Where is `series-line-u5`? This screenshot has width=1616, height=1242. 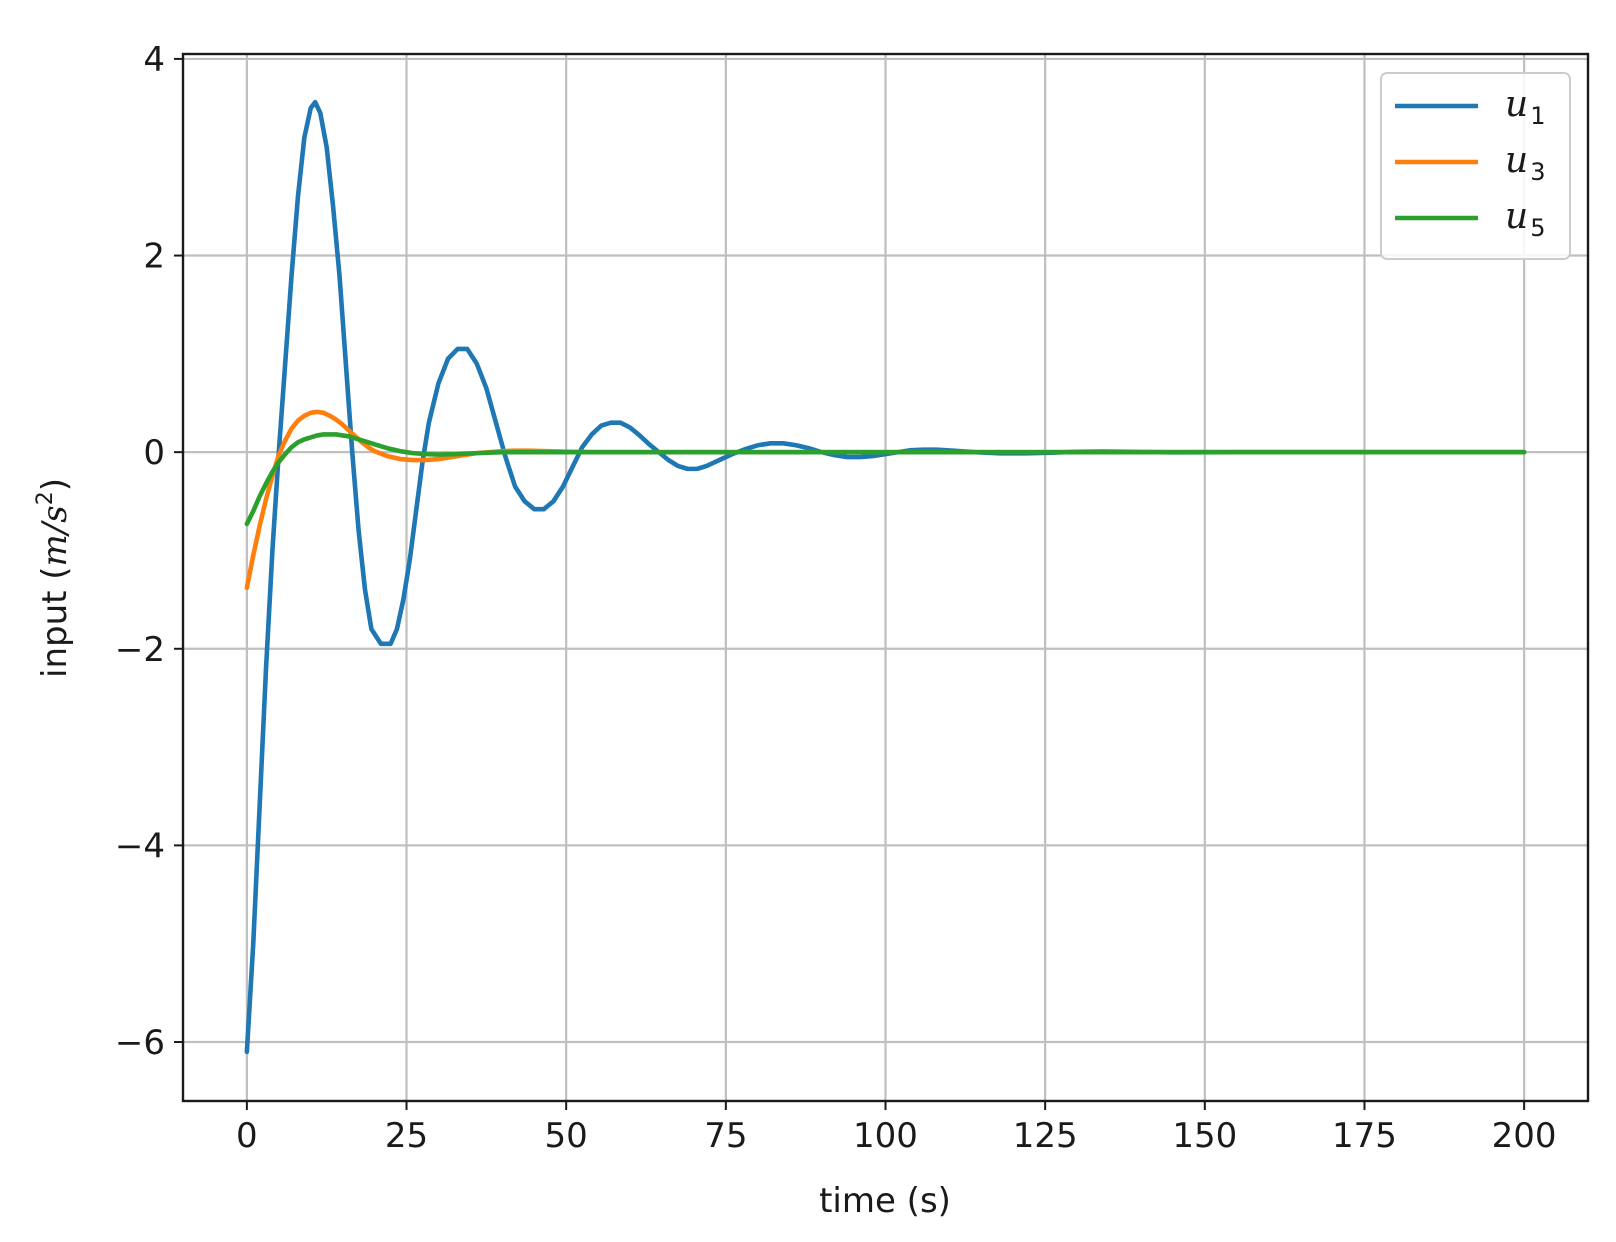 series-line-u5 is located at coordinates (885, 479).